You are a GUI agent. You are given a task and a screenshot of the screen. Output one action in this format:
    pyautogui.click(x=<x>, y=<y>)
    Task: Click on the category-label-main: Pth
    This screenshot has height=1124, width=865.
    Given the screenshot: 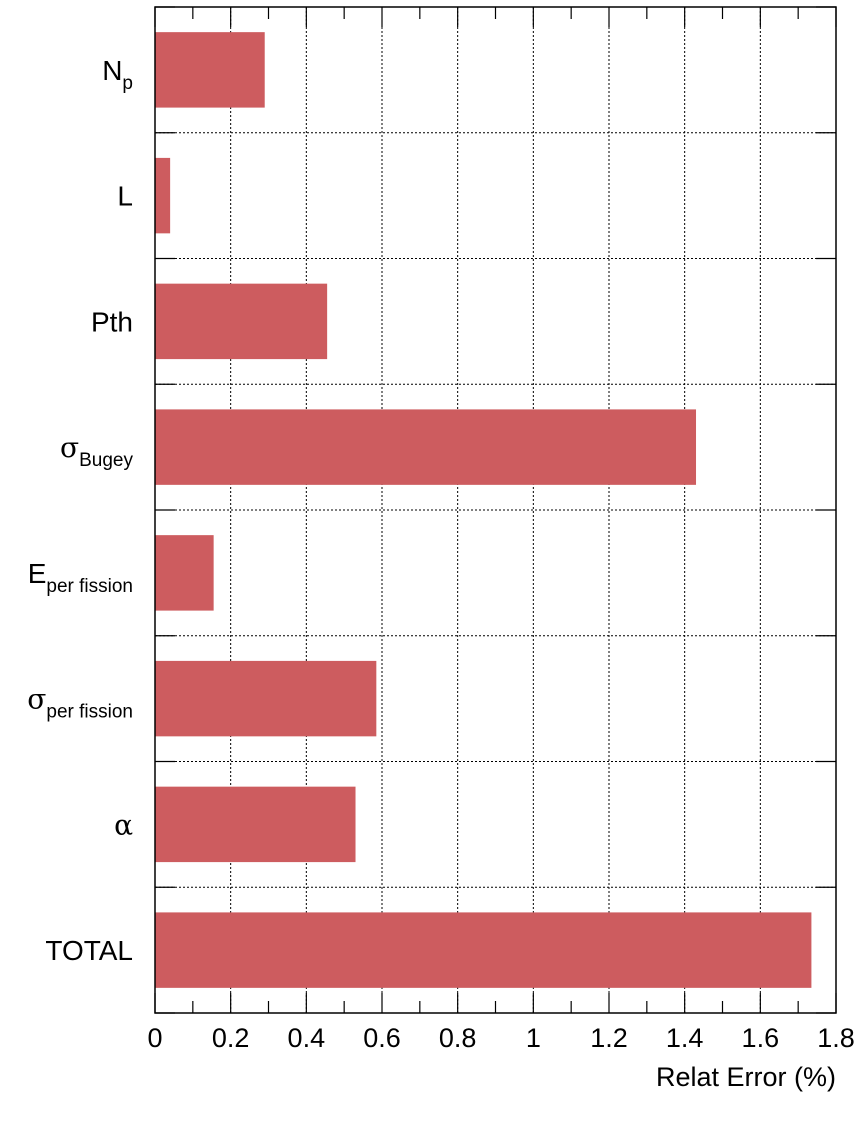 What is the action you would take?
    pyautogui.click(x=112, y=321)
    